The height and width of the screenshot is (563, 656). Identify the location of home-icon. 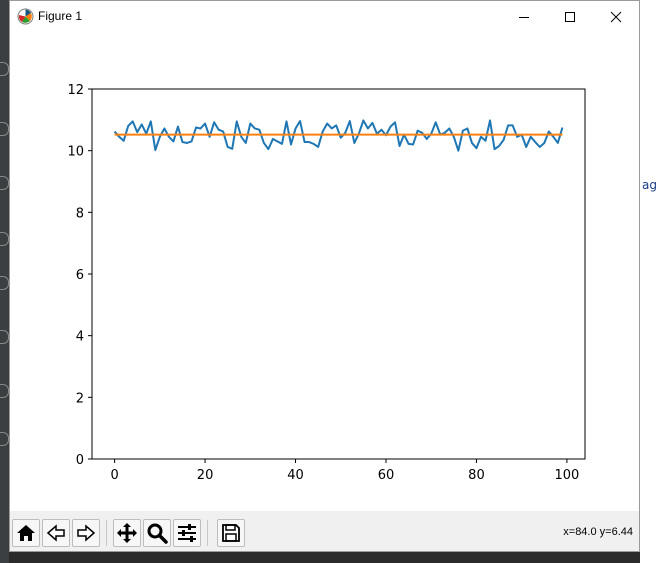
(26, 533).